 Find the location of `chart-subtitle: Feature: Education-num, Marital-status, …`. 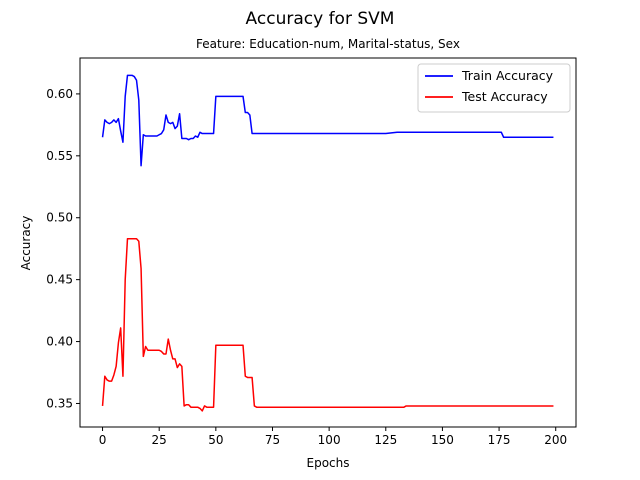

chart-subtitle: Feature: Education-num, Marital-status, … is located at coordinates (328, 44).